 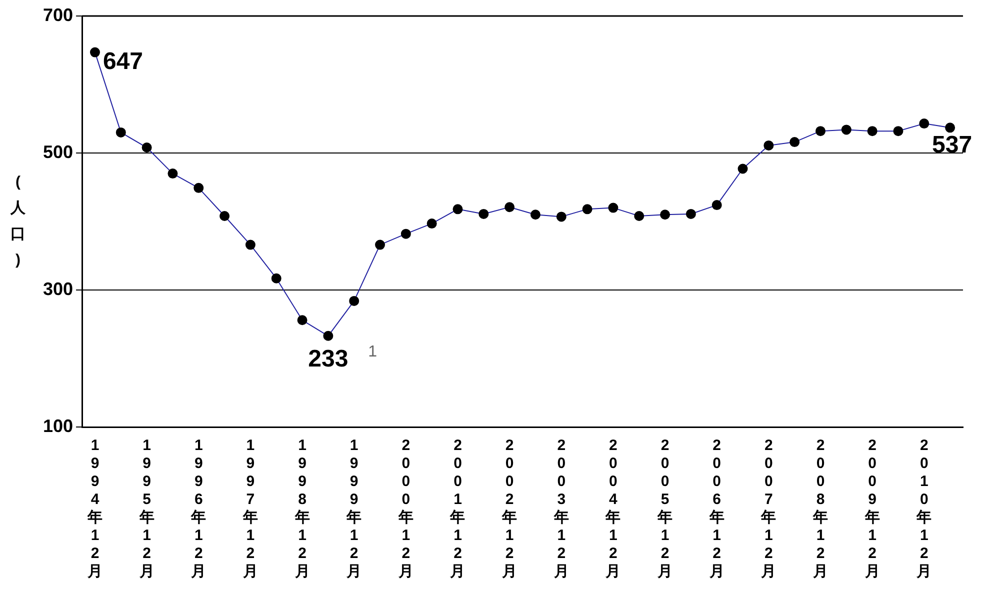 I want to click on data-label: 647, so click(x=123, y=61).